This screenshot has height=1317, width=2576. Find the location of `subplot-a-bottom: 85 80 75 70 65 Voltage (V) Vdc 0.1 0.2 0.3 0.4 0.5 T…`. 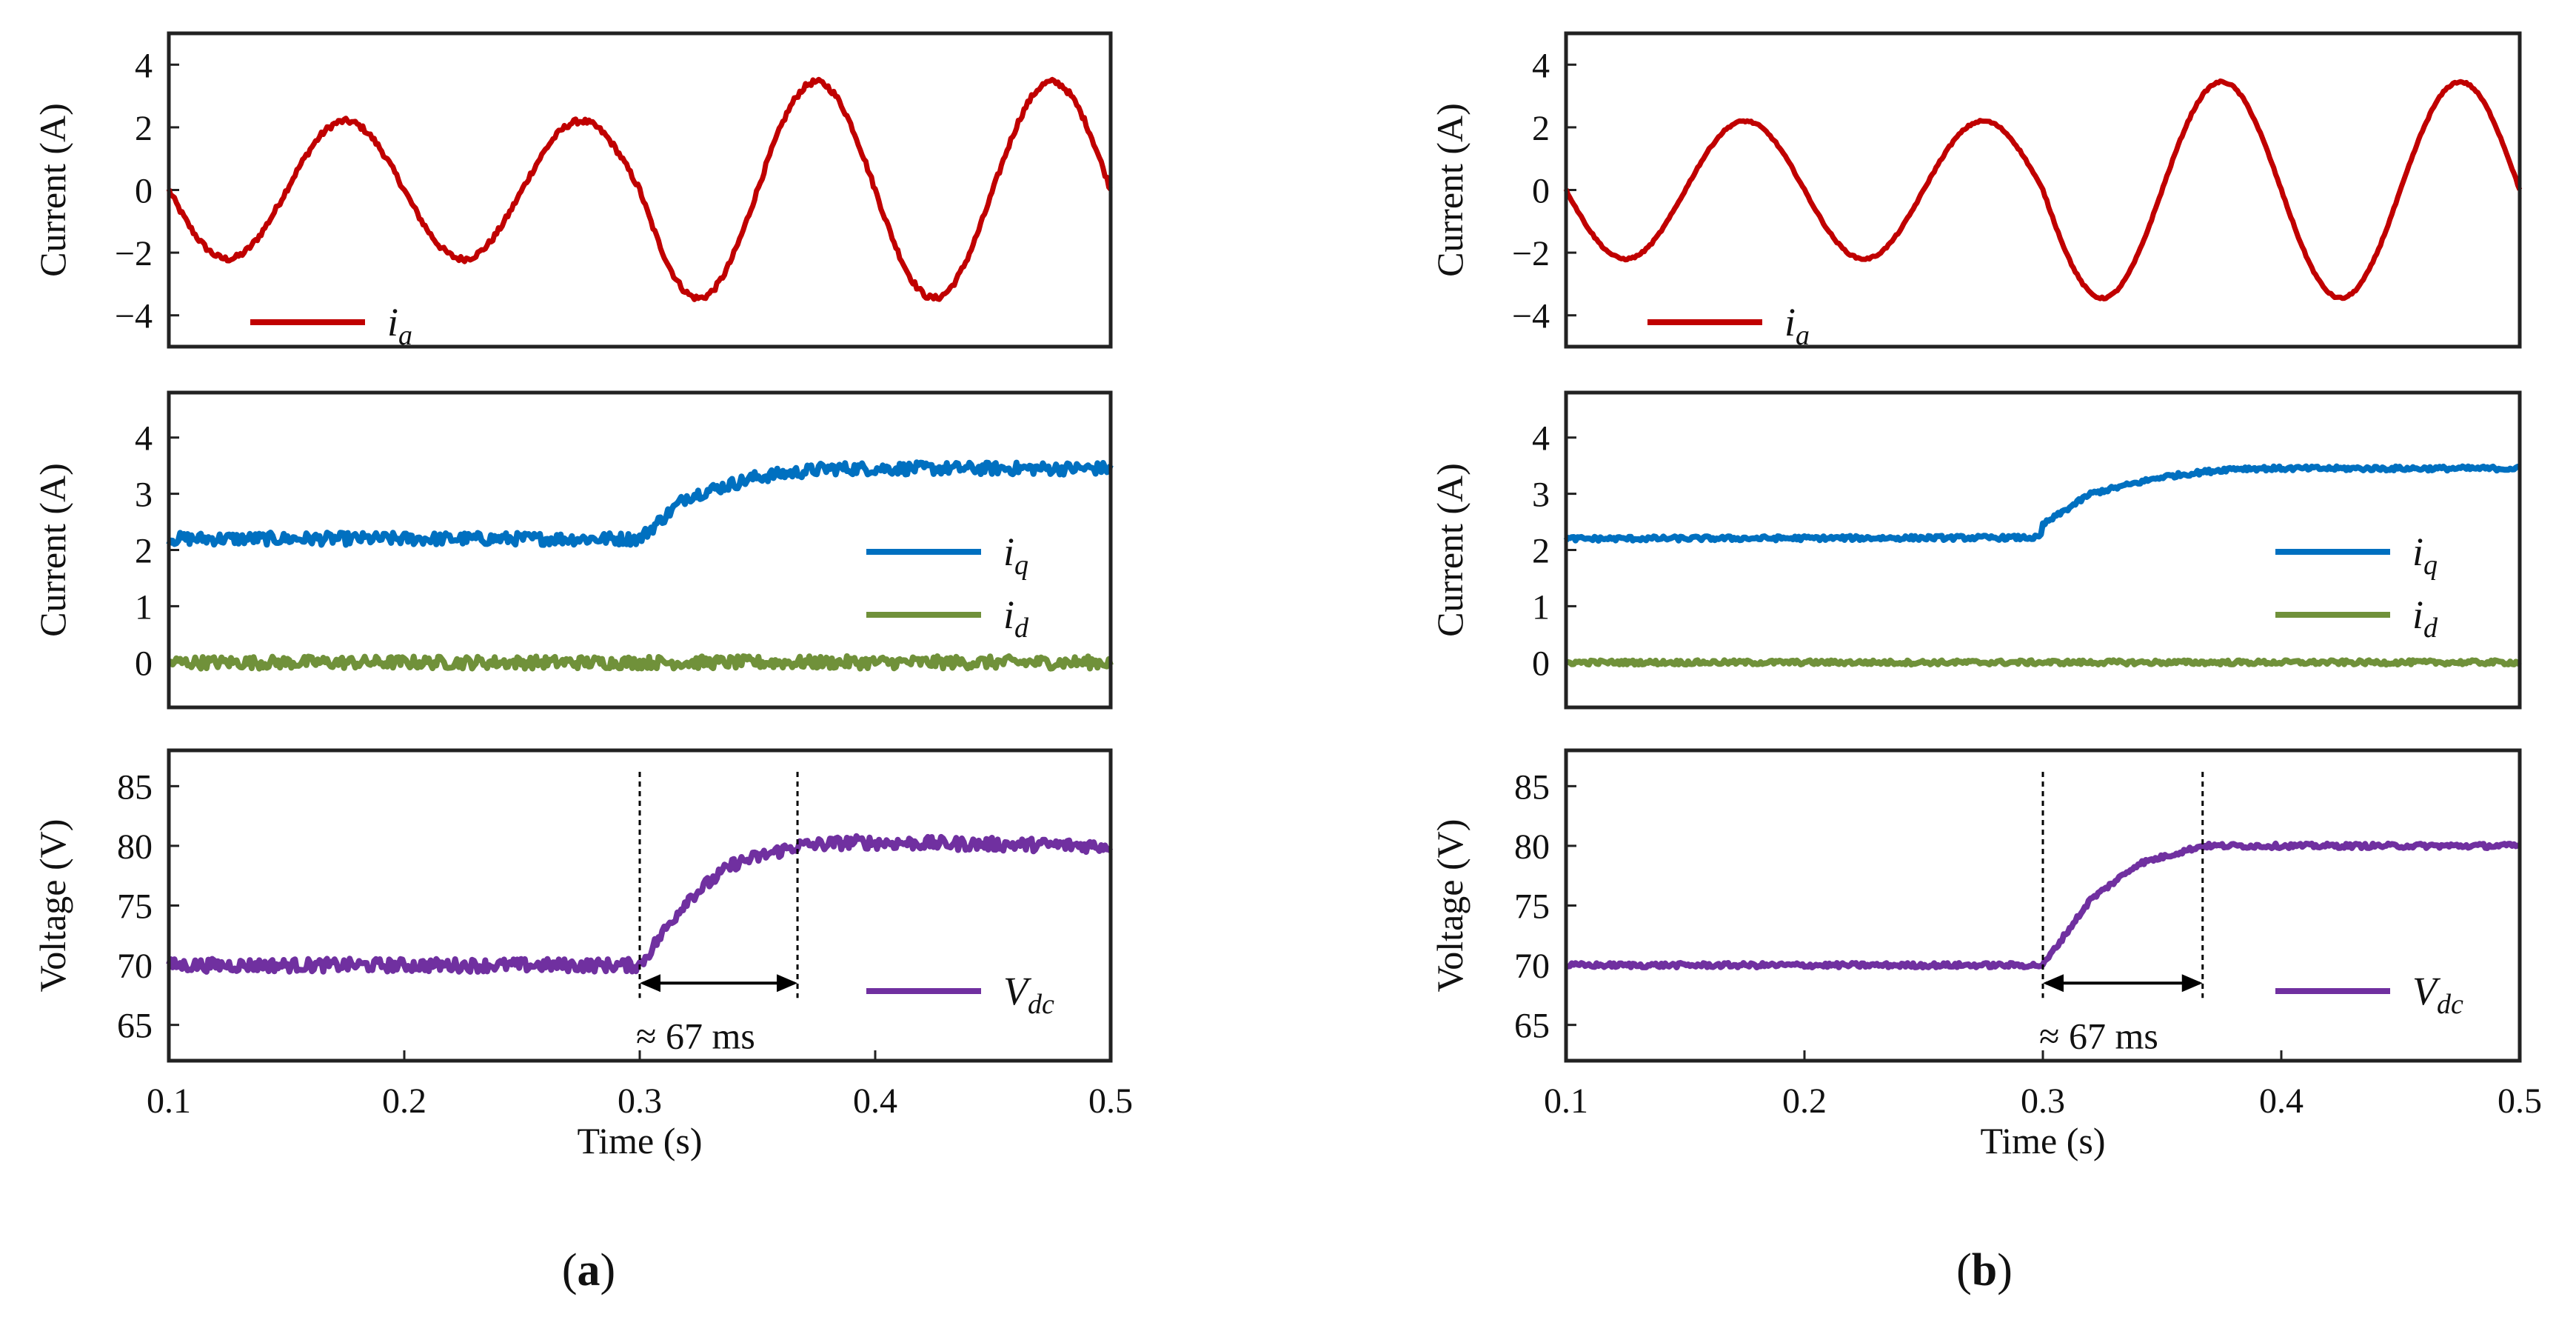

subplot-a-bottom: 85 80 75 70 65 Voltage (V) Vdc 0.1 0.2 0.3 0.4 0.5 T… is located at coordinates (582, 955).